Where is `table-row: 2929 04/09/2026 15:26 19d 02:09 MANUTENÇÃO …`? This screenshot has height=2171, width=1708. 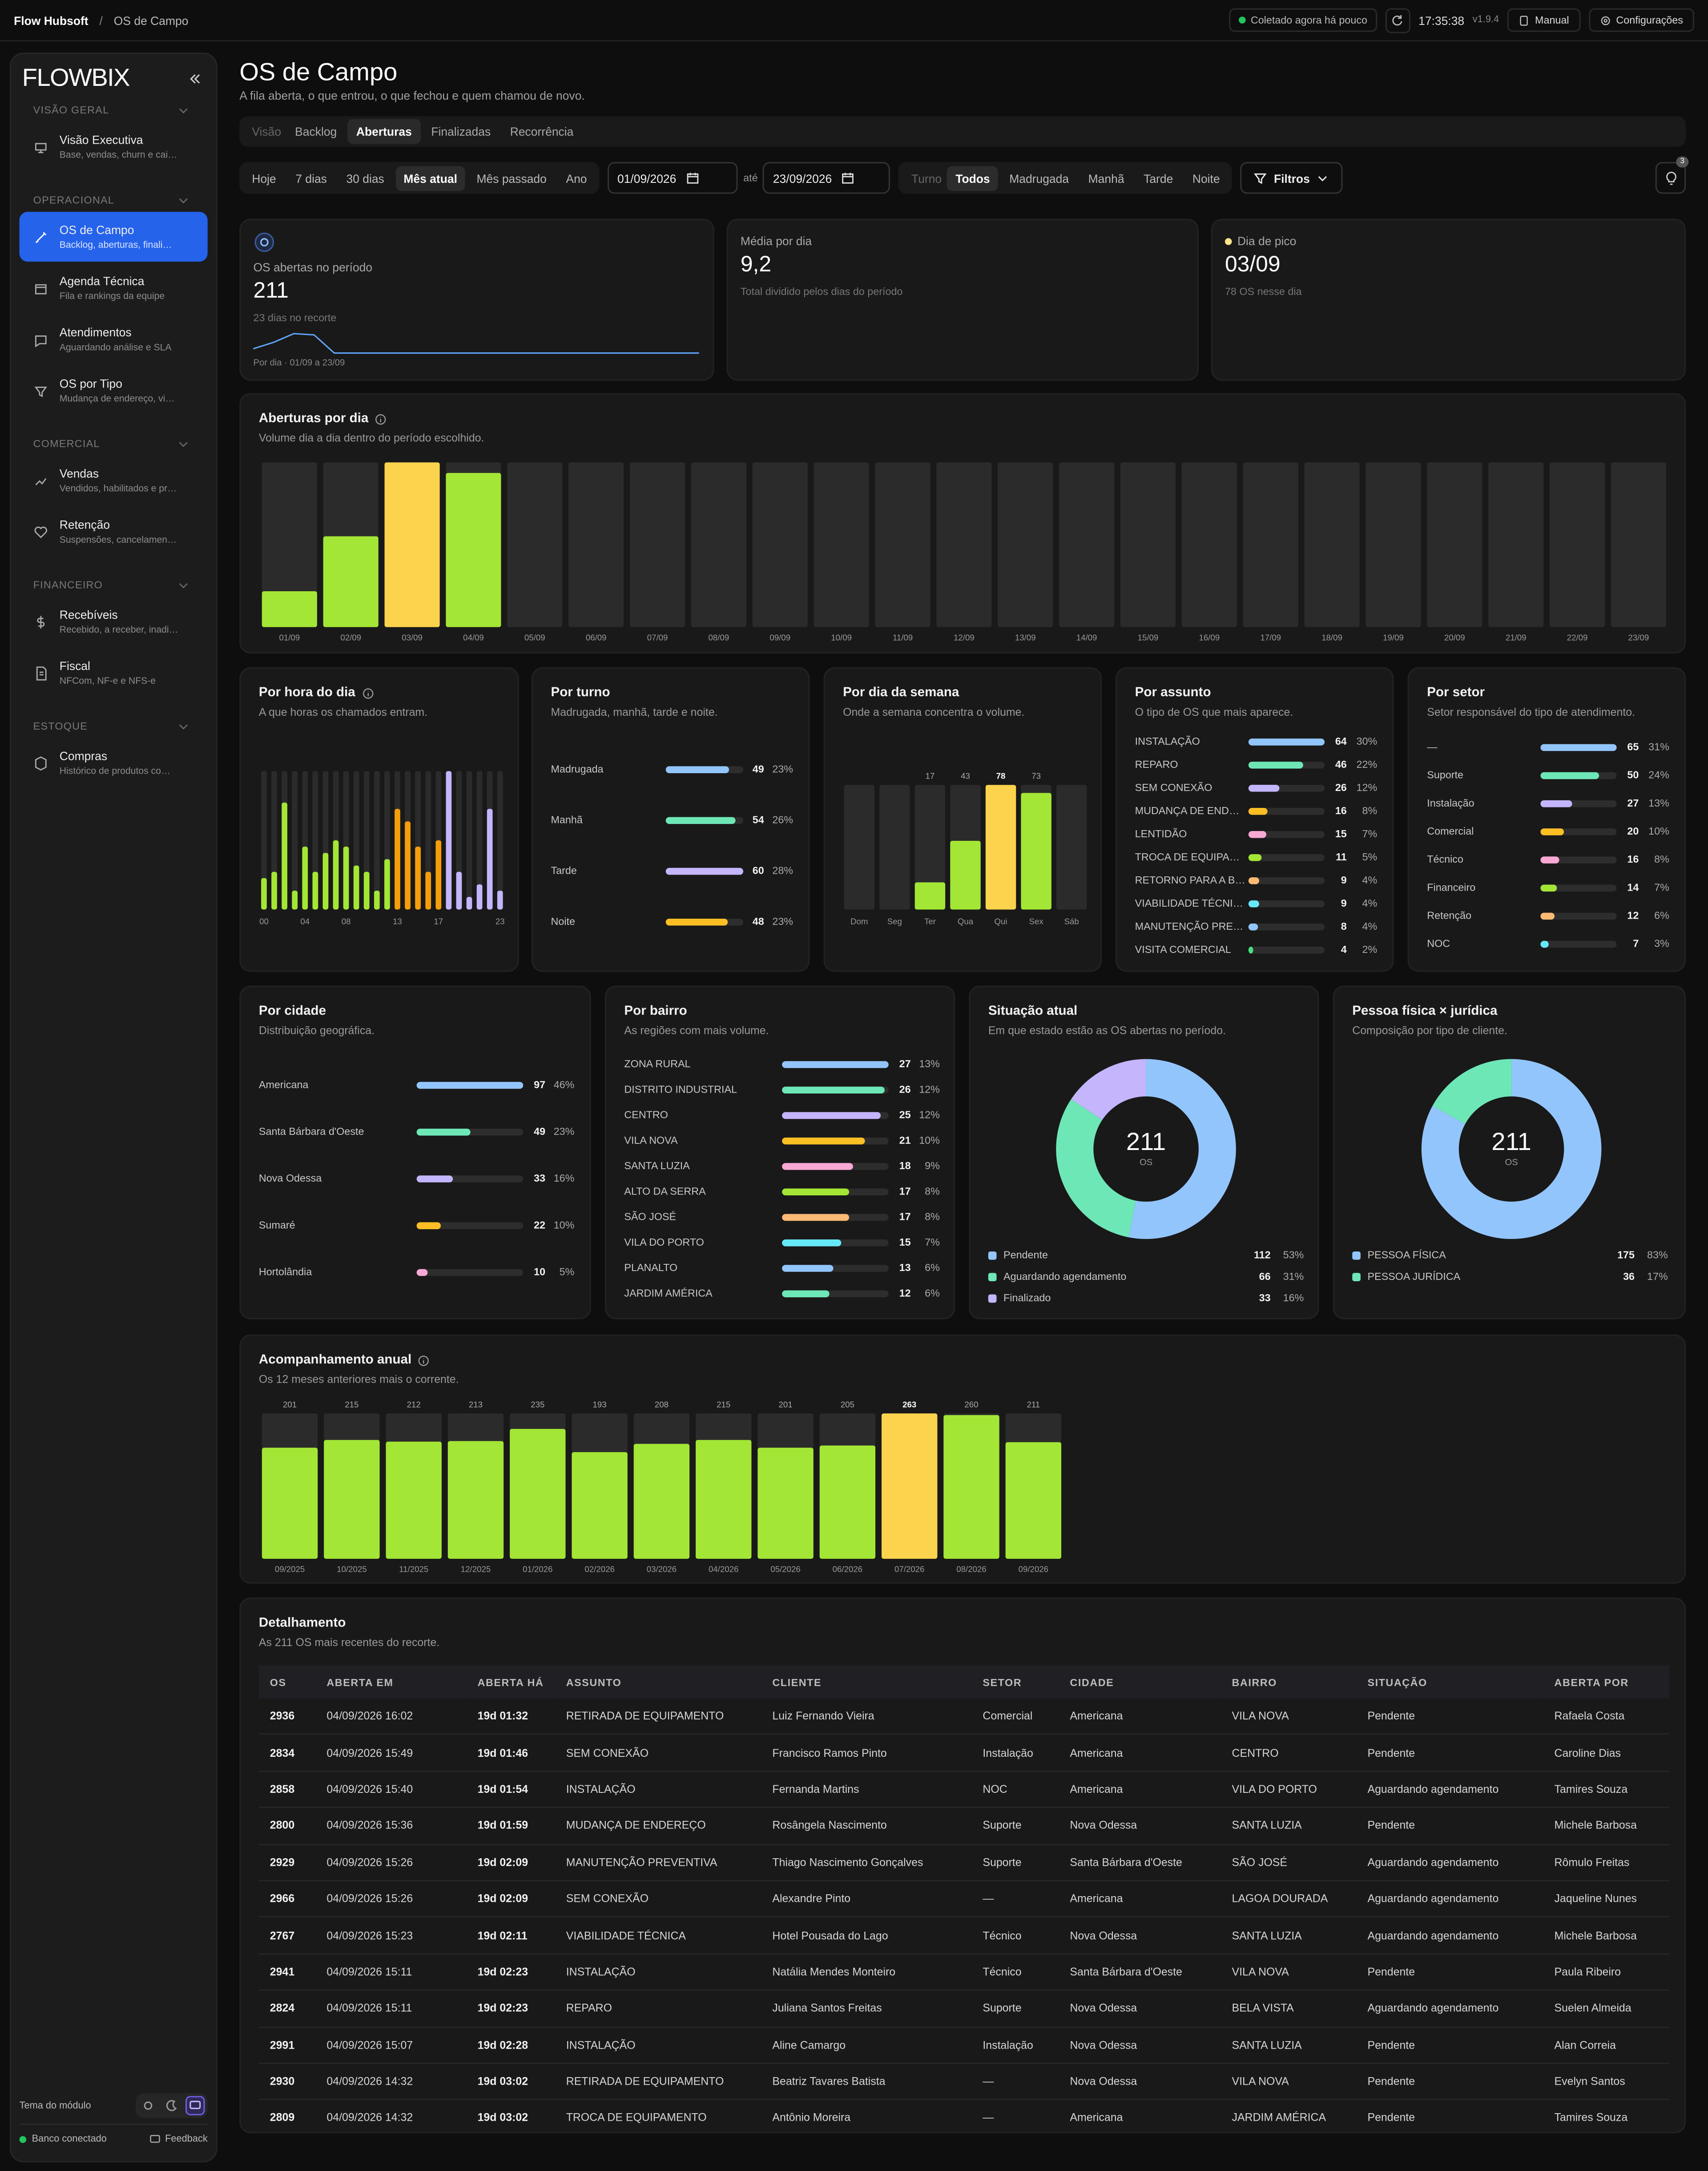
table-row: 2929 04/09/2026 15:26 19d 02:09 MANUTENÇÃO … is located at coordinates (963, 1862).